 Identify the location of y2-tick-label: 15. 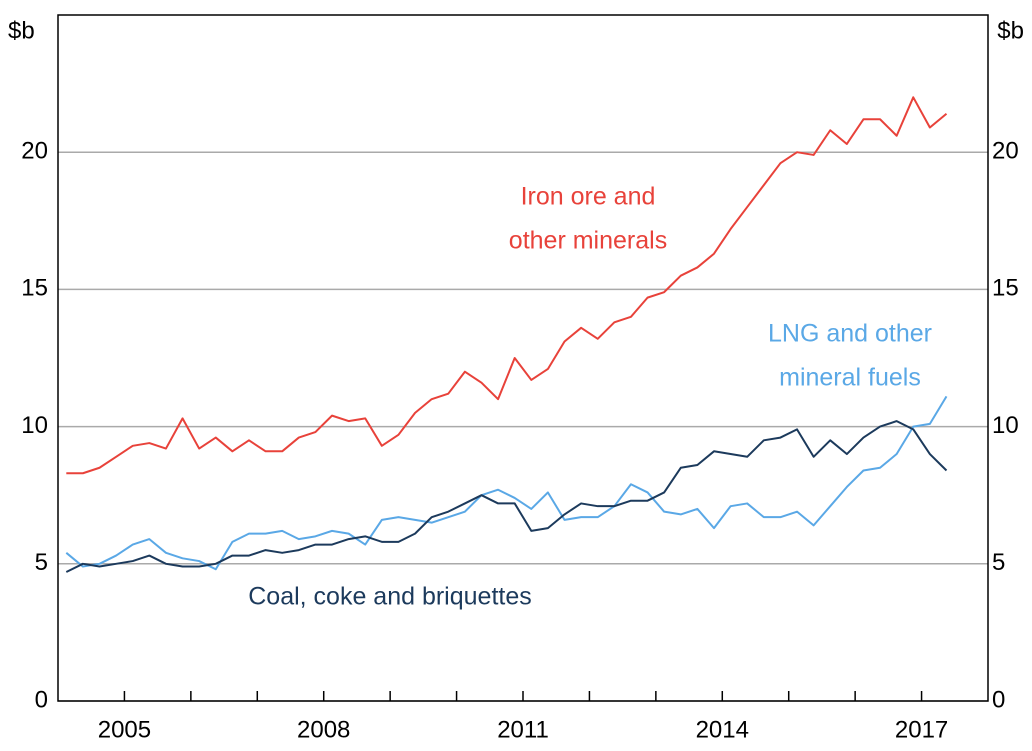
(1005, 288).